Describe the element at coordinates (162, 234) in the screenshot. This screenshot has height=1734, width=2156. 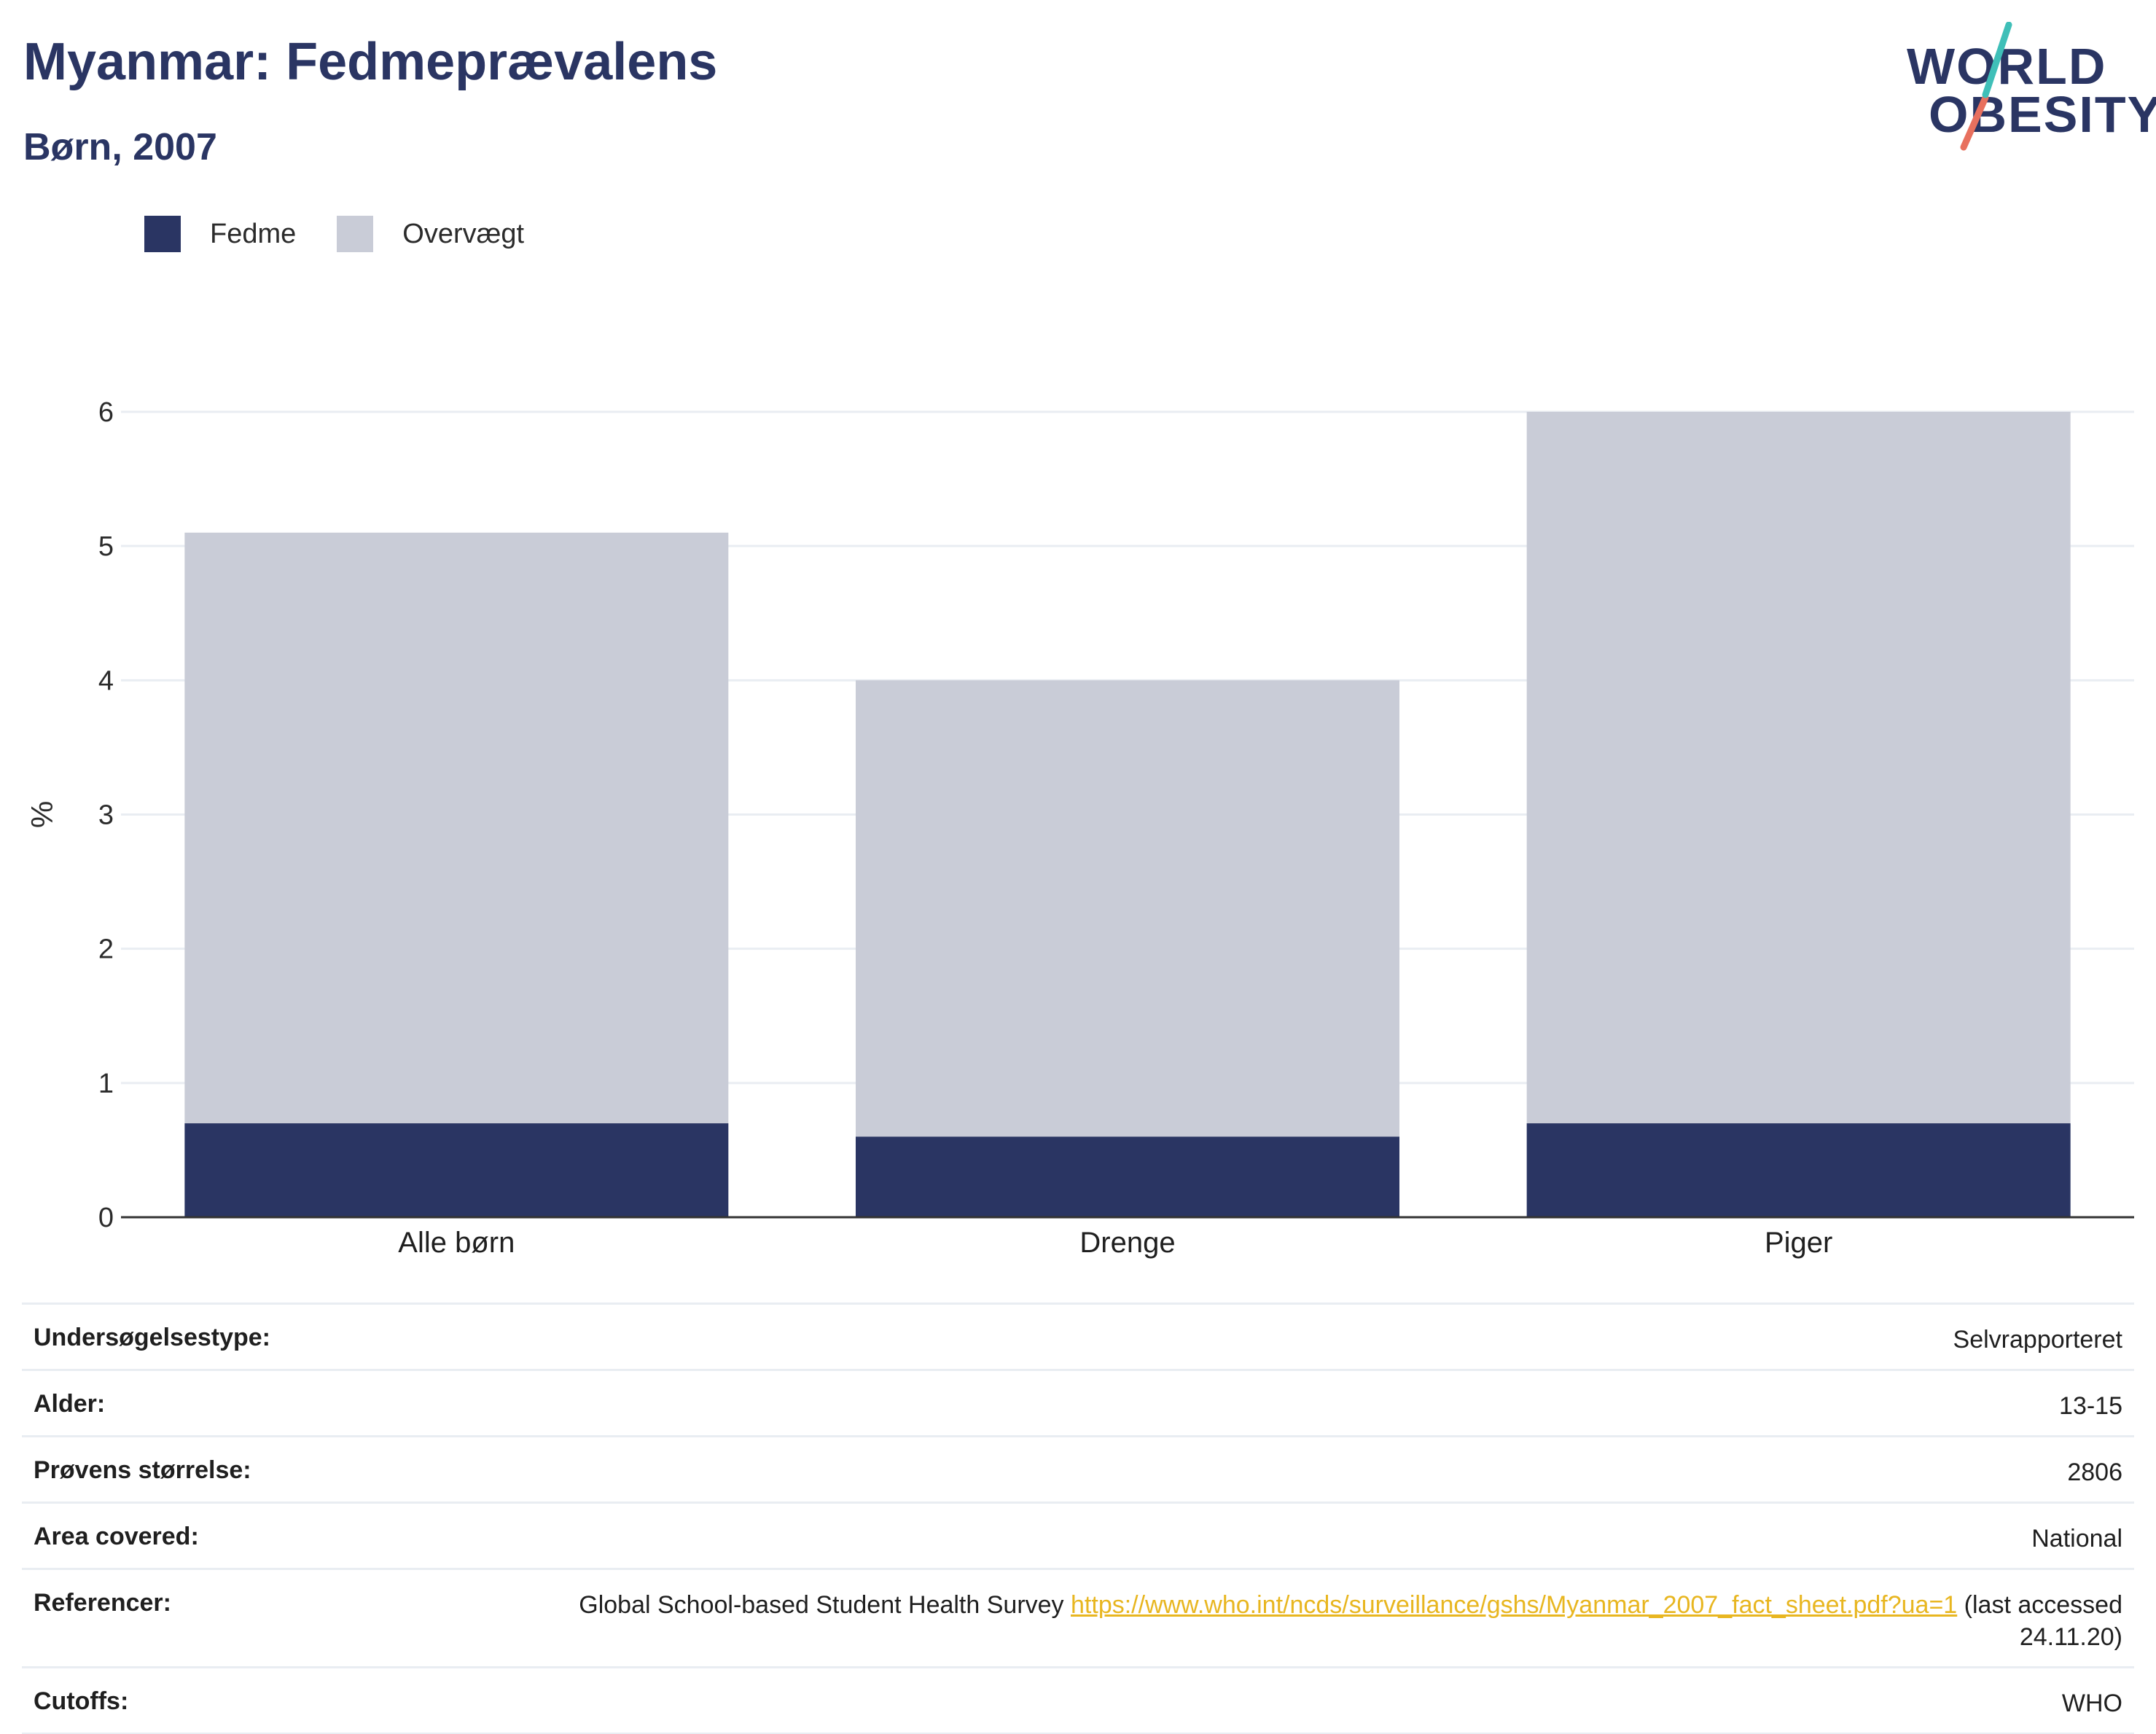
I see `legend-swatch-obesity` at that location.